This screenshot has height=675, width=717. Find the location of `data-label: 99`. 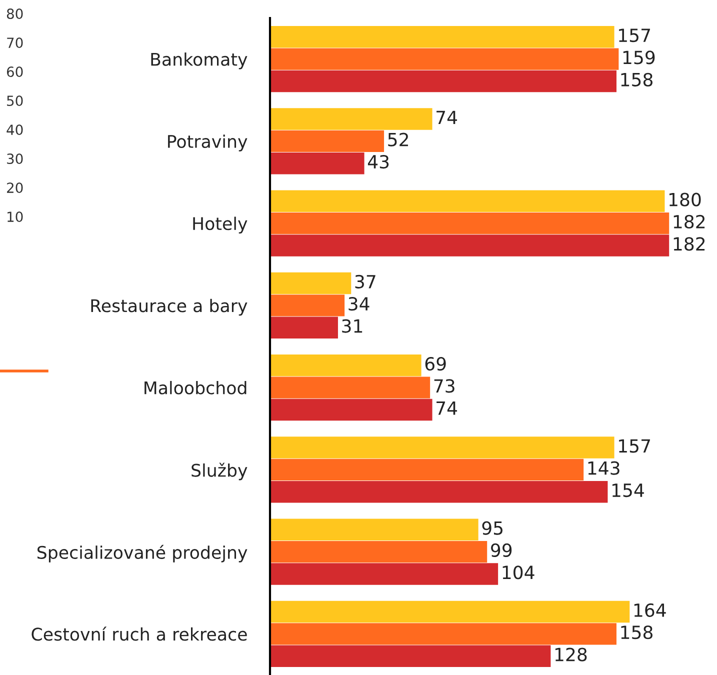

data-label: 99 is located at coordinates (501, 550).